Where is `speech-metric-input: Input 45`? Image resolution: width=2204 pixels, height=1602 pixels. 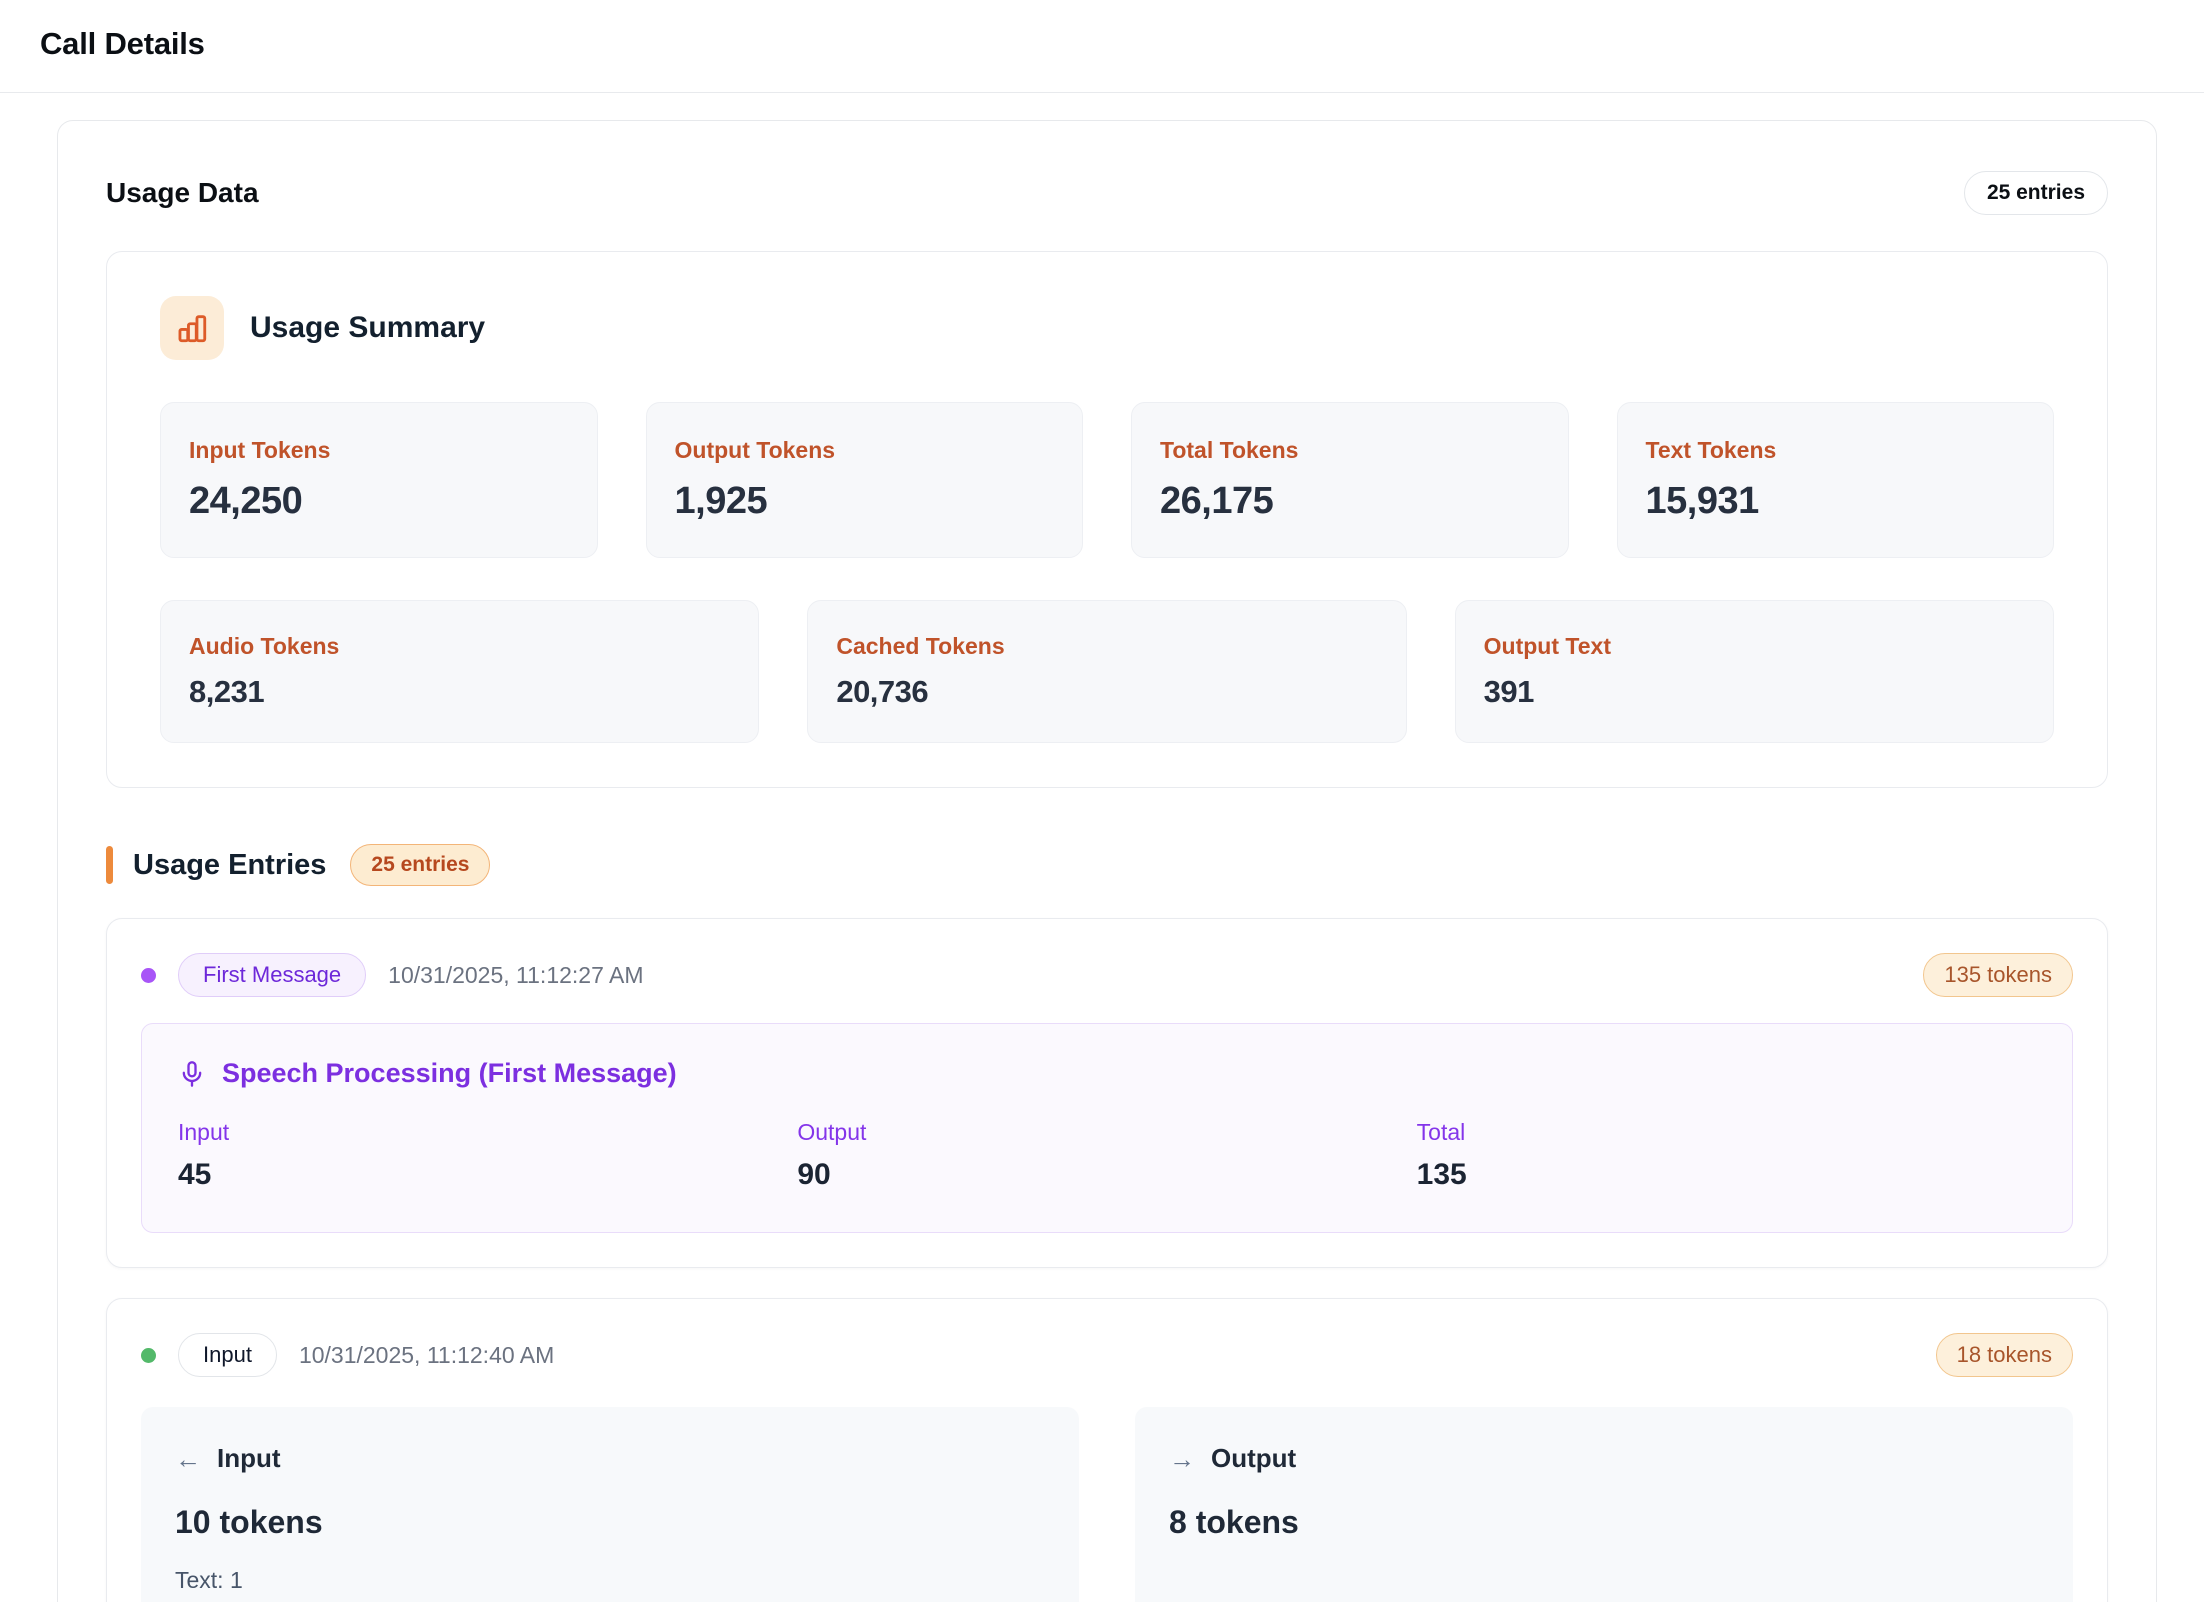
speech-metric-input: Input 45 is located at coordinates (487, 1155).